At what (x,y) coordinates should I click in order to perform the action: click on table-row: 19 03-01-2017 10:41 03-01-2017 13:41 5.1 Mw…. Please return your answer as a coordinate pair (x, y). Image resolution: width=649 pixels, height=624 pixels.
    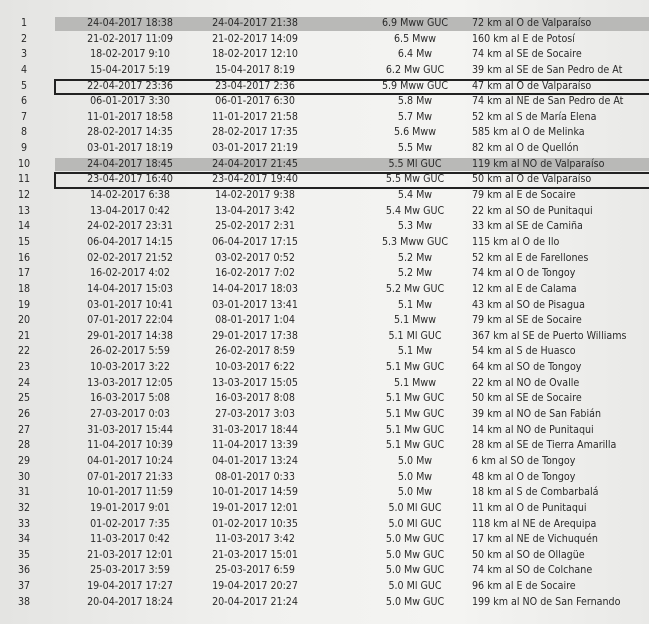
    Looking at the image, I should click on (324, 306).